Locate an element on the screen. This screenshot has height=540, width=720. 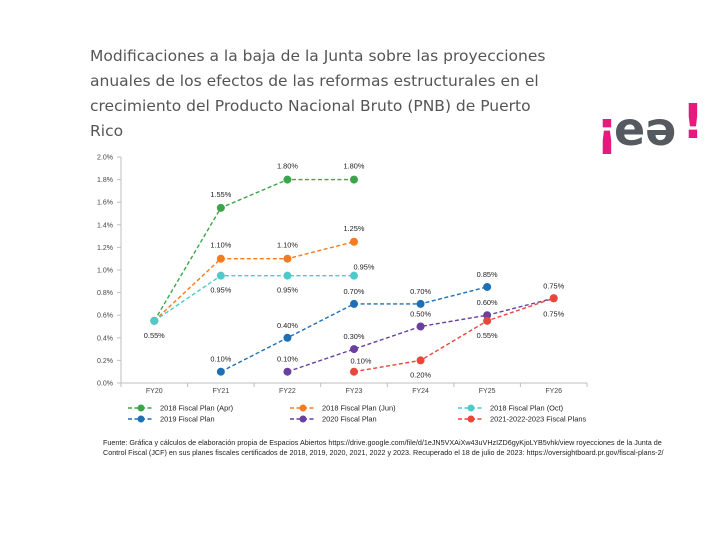
legend-label: 2018 Fiscal Plan (Apr) is located at coordinates (196, 408).